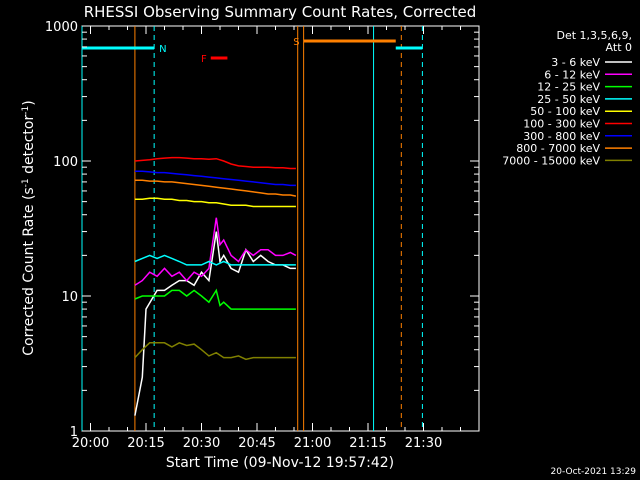 The image size is (640, 480). Describe the element at coordinates (204, 59) in the screenshot. I see `flag-label: F` at that location.